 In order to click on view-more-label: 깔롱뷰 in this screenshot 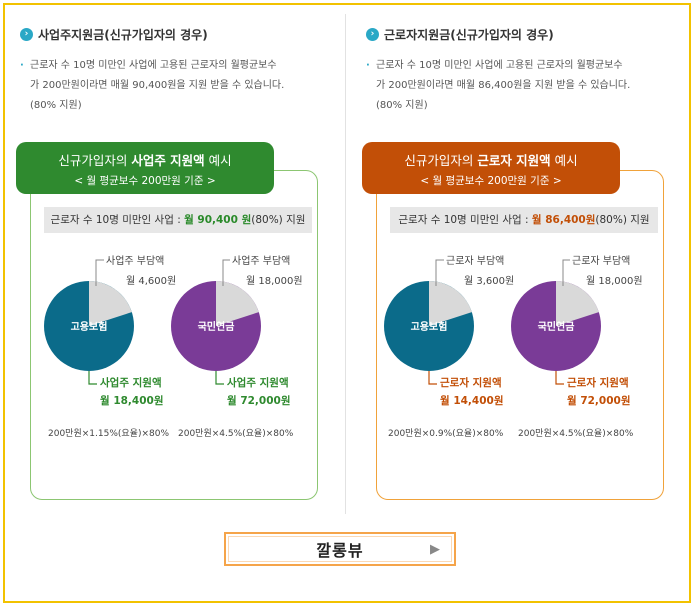, I will do `click(340, 550)`.